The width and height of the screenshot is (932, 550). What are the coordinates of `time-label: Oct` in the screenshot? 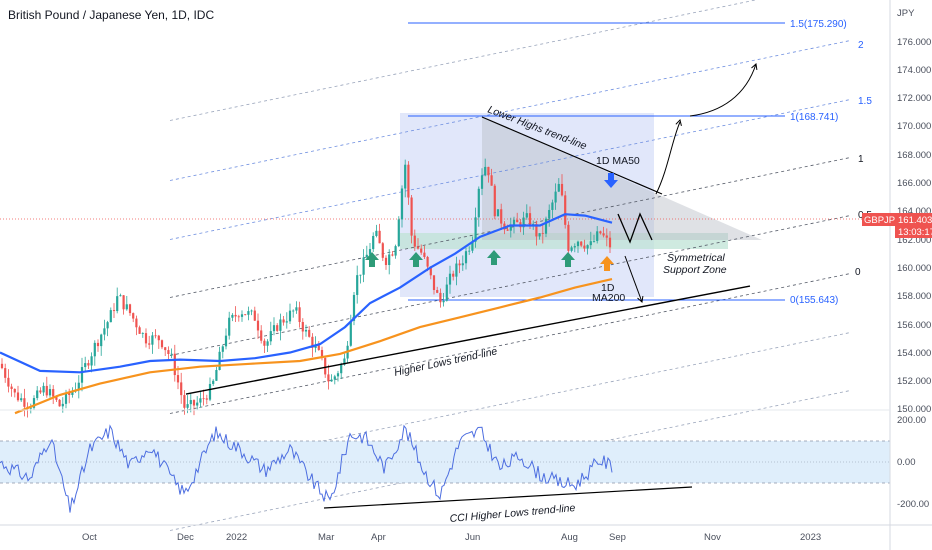 It's located at (89, 537).